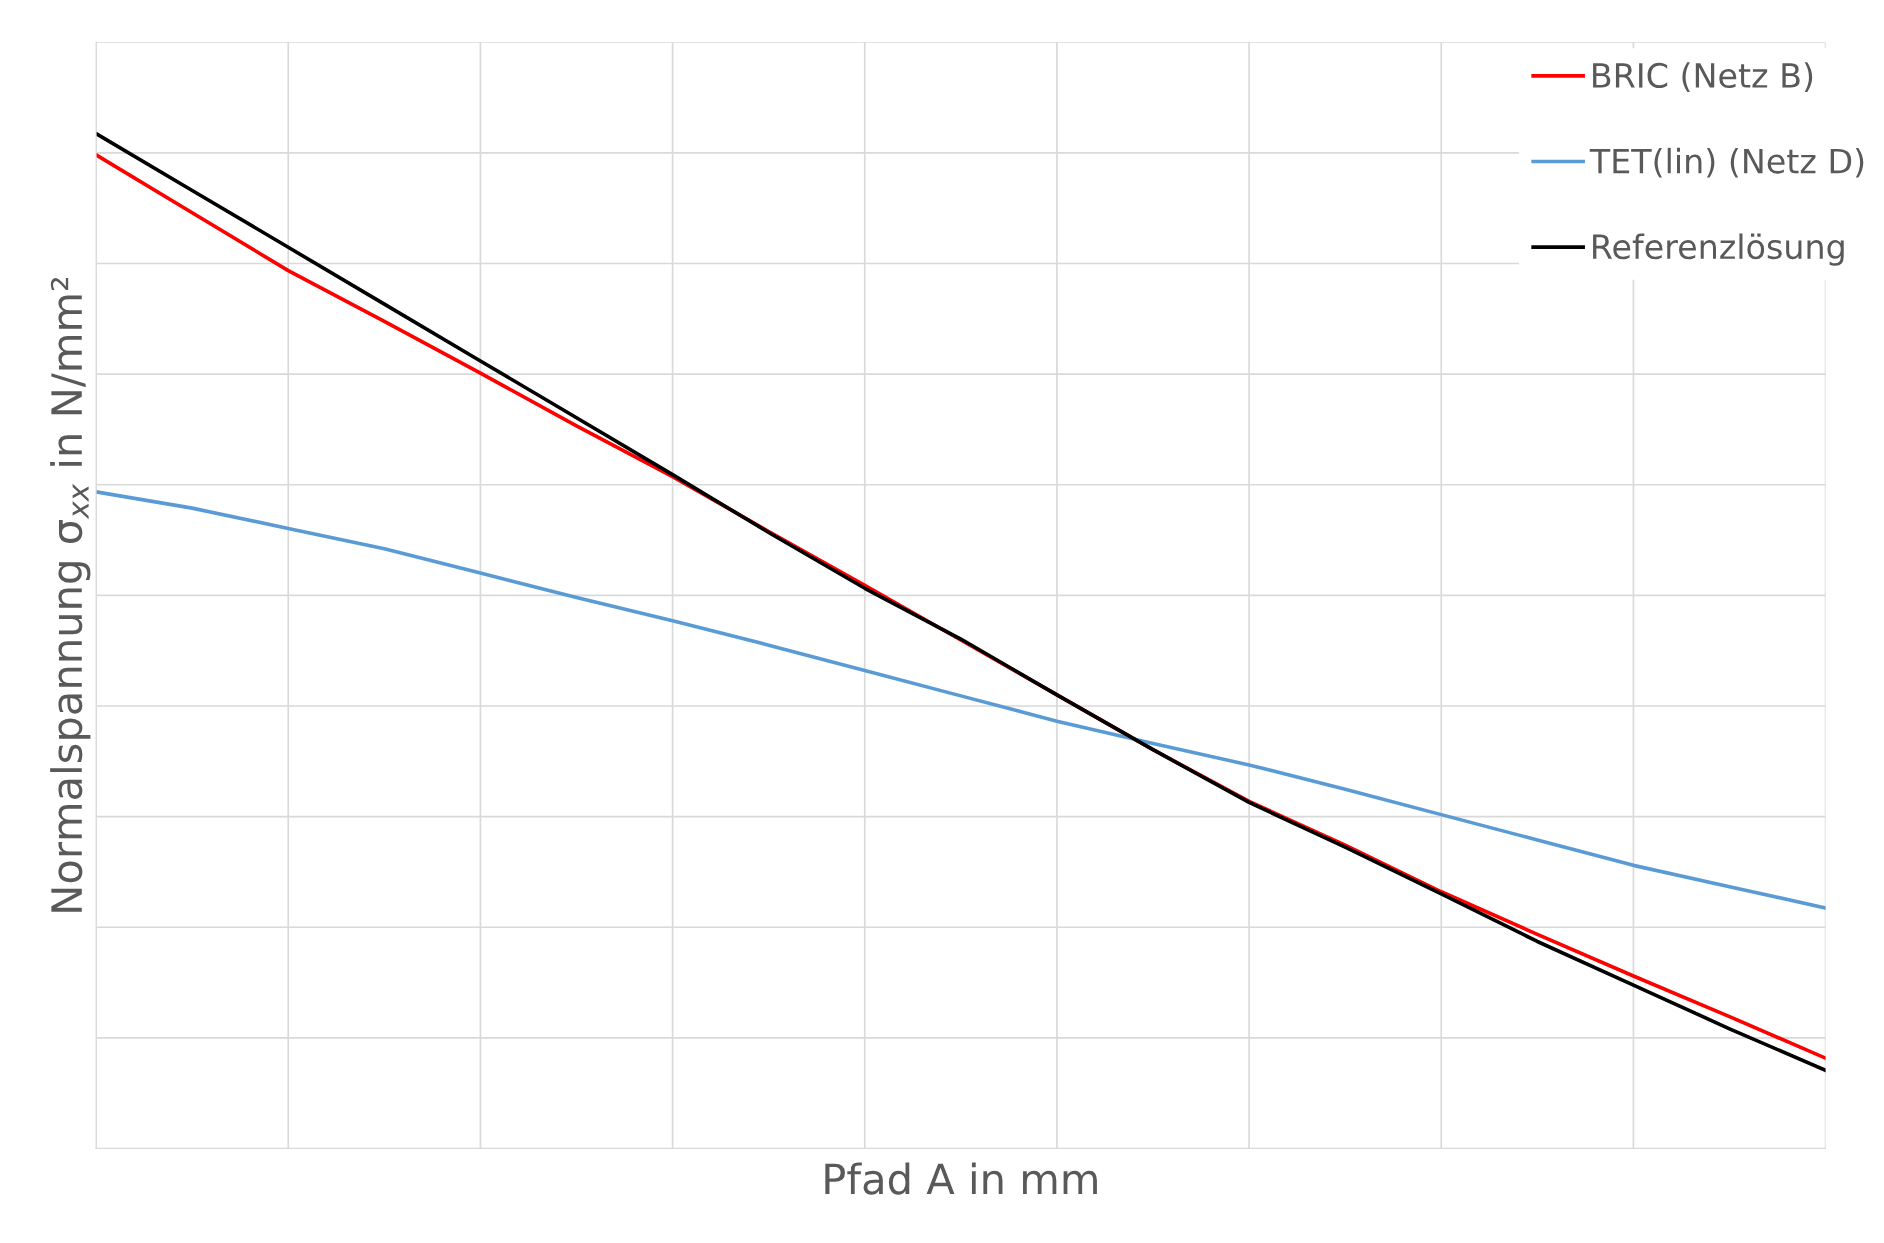 The width and height of the screenshot is (1884, 1243). Describe the element at coordinates (1703, 77) in the screenshot. I see `legend-label: BRIC (Netz B)` at that location.